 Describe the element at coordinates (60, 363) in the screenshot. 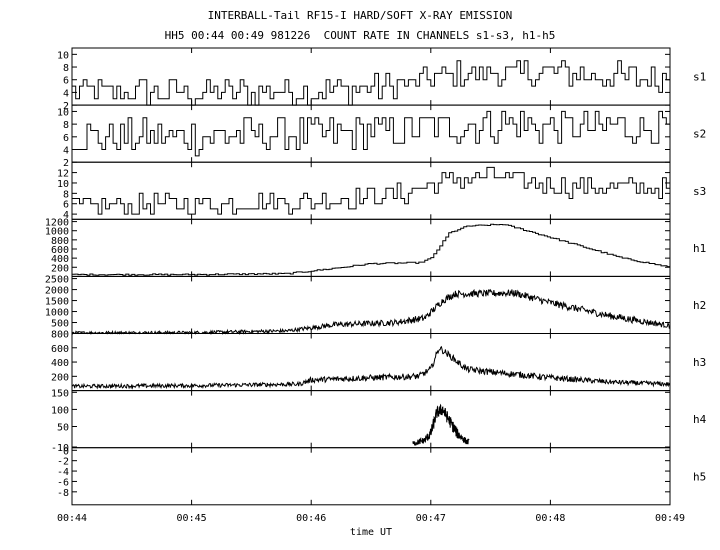

I see `ytick-label-h3: 400` at that location.